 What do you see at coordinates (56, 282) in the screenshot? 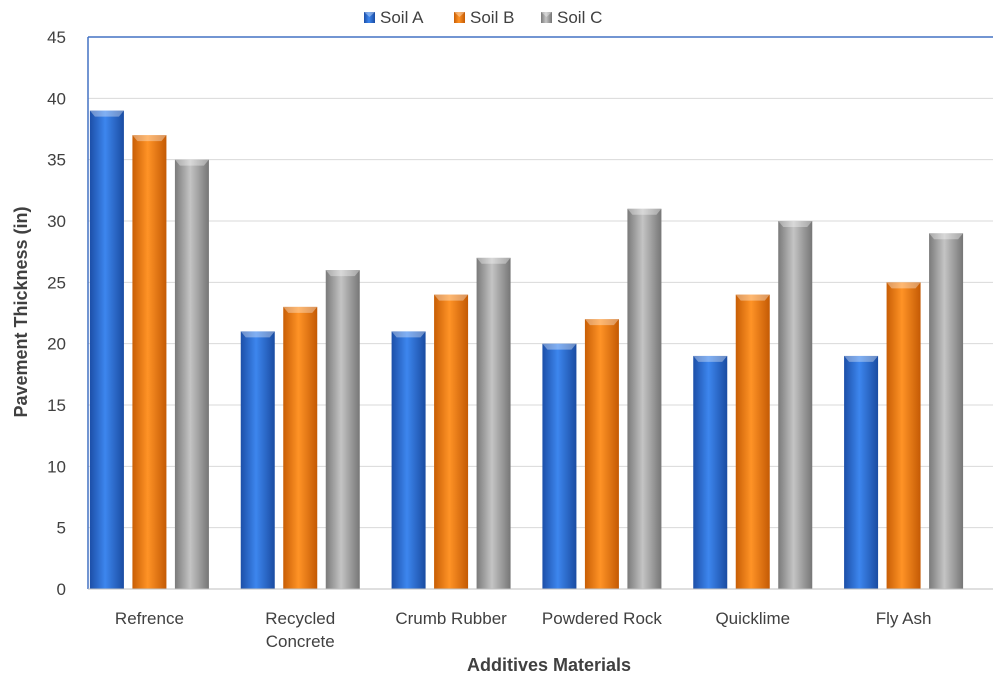
I see `y-tick-label: 25` at bounding box center [56, 282].